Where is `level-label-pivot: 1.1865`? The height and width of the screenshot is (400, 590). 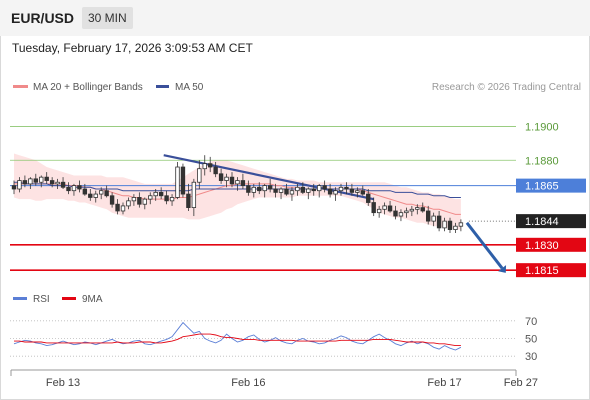 level-label-pivot: 1.1865 is located at coordinates (551, 185).